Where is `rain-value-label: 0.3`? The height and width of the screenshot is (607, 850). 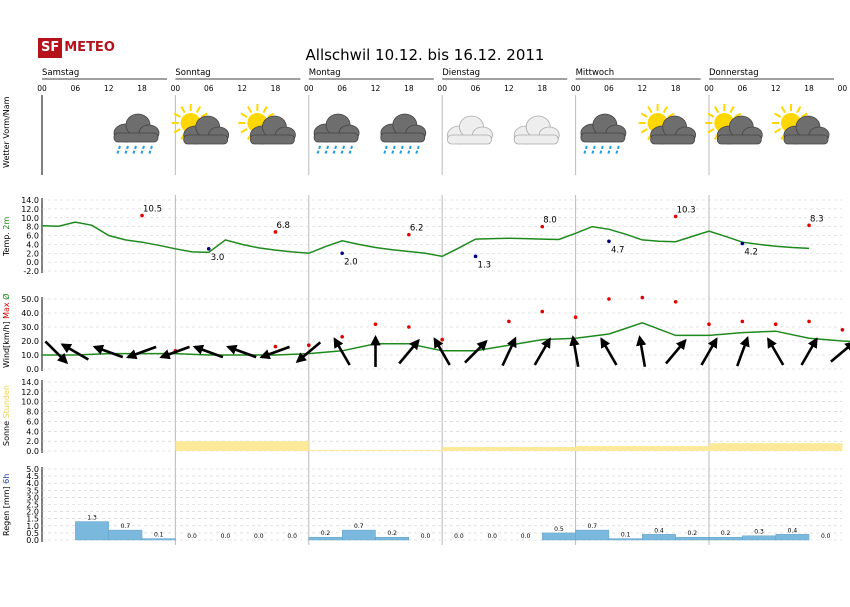
rain-value-label: 0.3 is located at coordinates (759, 532).